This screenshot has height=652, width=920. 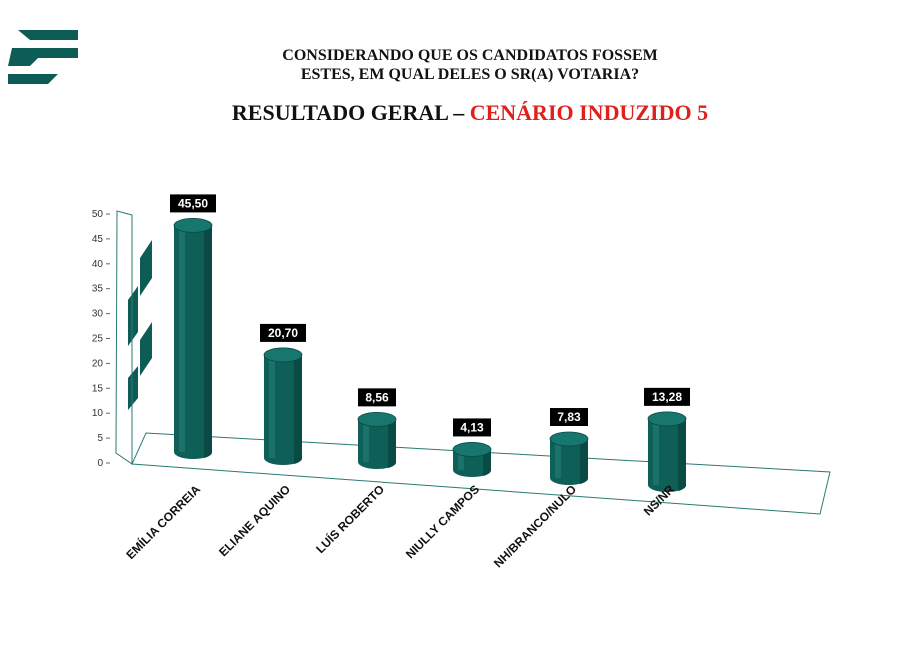 I want to click on y-tick-label: 45, so click(x=98, y=239).